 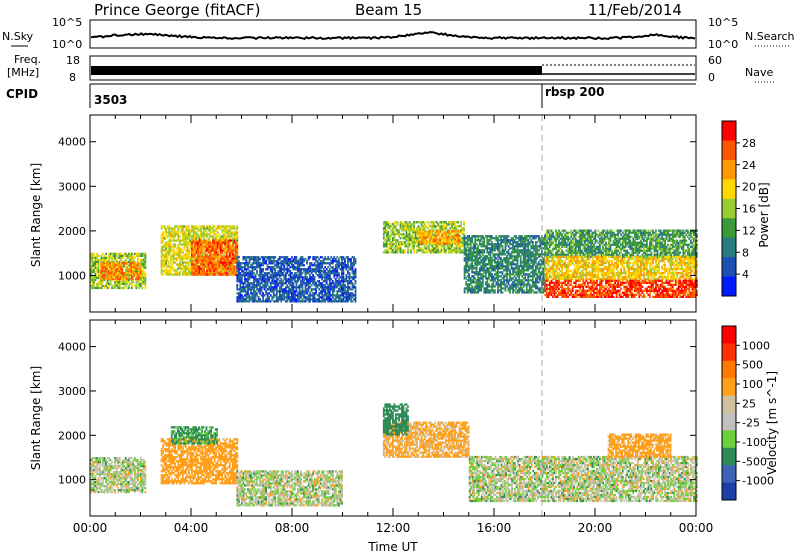 What do you see at coordinates (770, 36) in the screenshot?
I see `nsearch-label: N.Search` at bounding box center [770, 36].